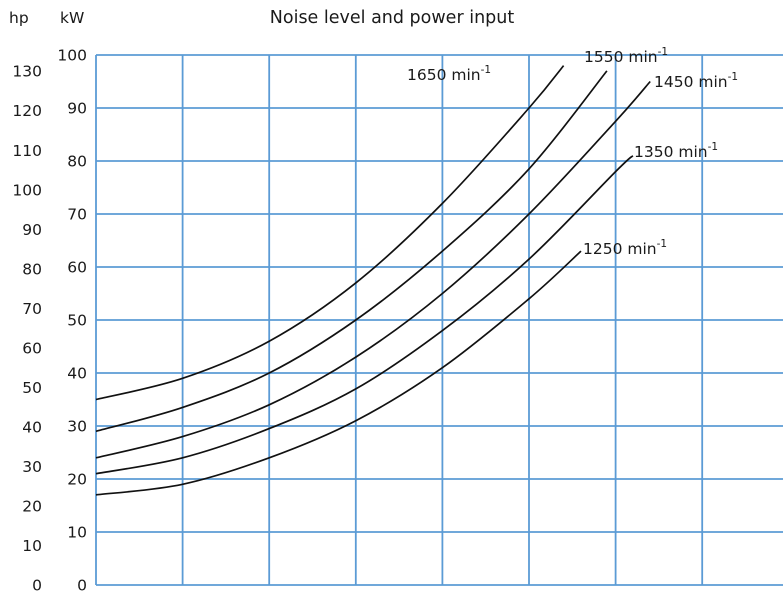 Image resolution: width=783 pixels, height=594 pixels. Describe the element at coordinates (32, 467) in the screenshot. I see `hp-tick-label: 30` at that location.